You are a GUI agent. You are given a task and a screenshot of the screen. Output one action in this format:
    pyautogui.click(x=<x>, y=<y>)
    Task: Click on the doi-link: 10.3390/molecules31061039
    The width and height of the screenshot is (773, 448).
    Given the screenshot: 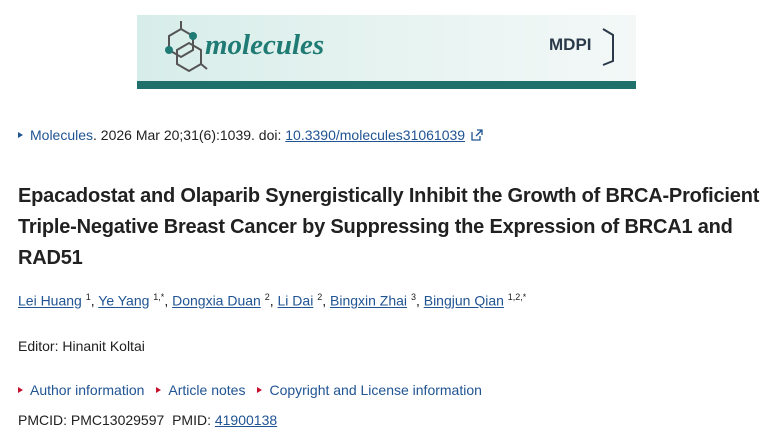 What is the action you would take?
    pyautogui.click(x=375, y=135)
    